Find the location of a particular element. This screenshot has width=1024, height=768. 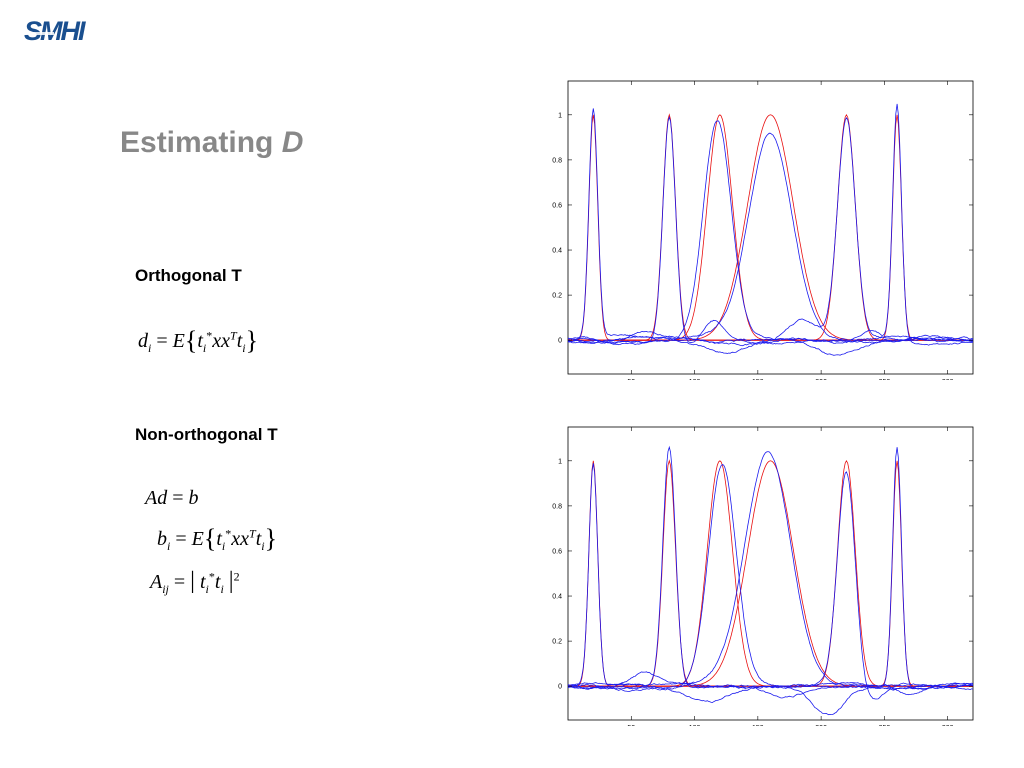

section-label-non-orthogonal: Non-orthogonal T is located at coordinates (206, 434).